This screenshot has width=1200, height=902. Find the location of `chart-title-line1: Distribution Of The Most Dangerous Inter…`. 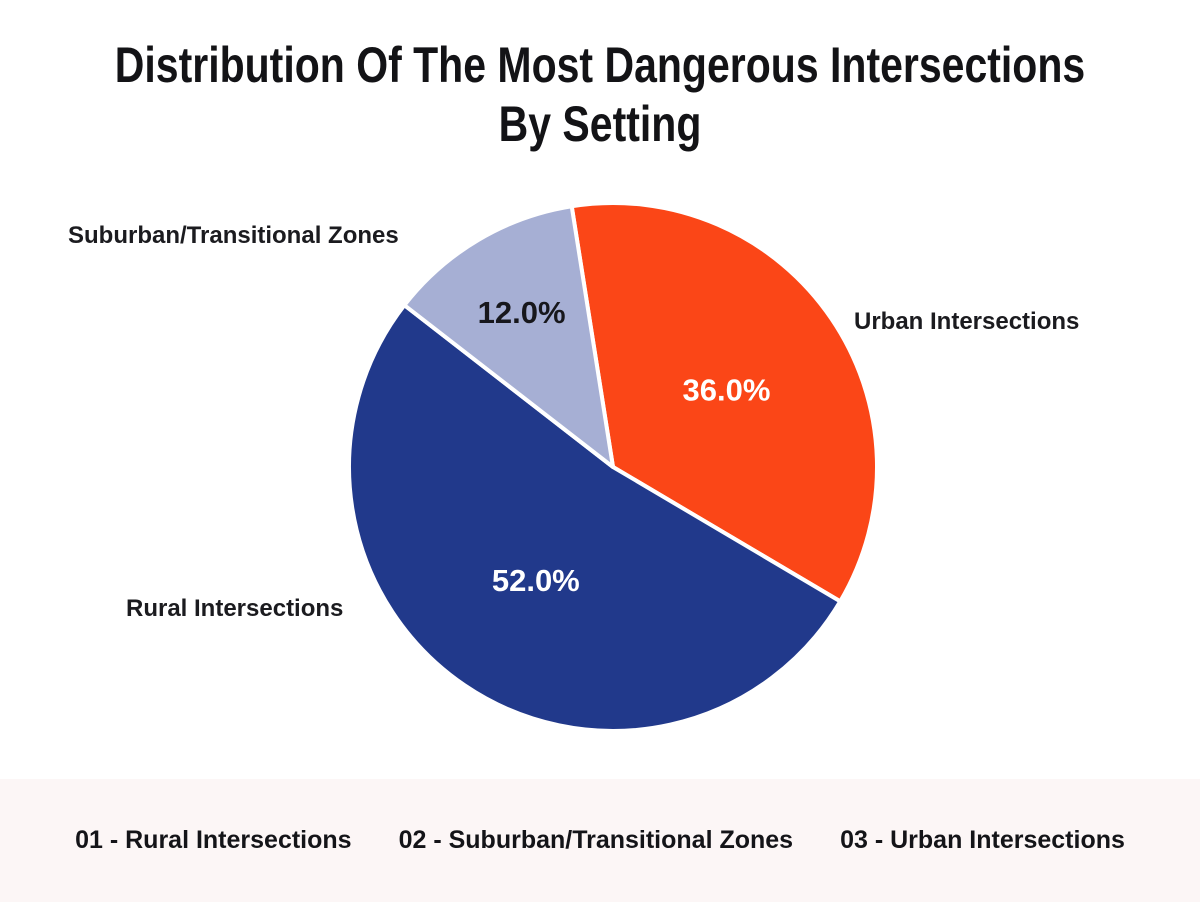

chart-title-line1: Distribution Of The Most Dangerous Inter… is located at coordinates (600, 65).